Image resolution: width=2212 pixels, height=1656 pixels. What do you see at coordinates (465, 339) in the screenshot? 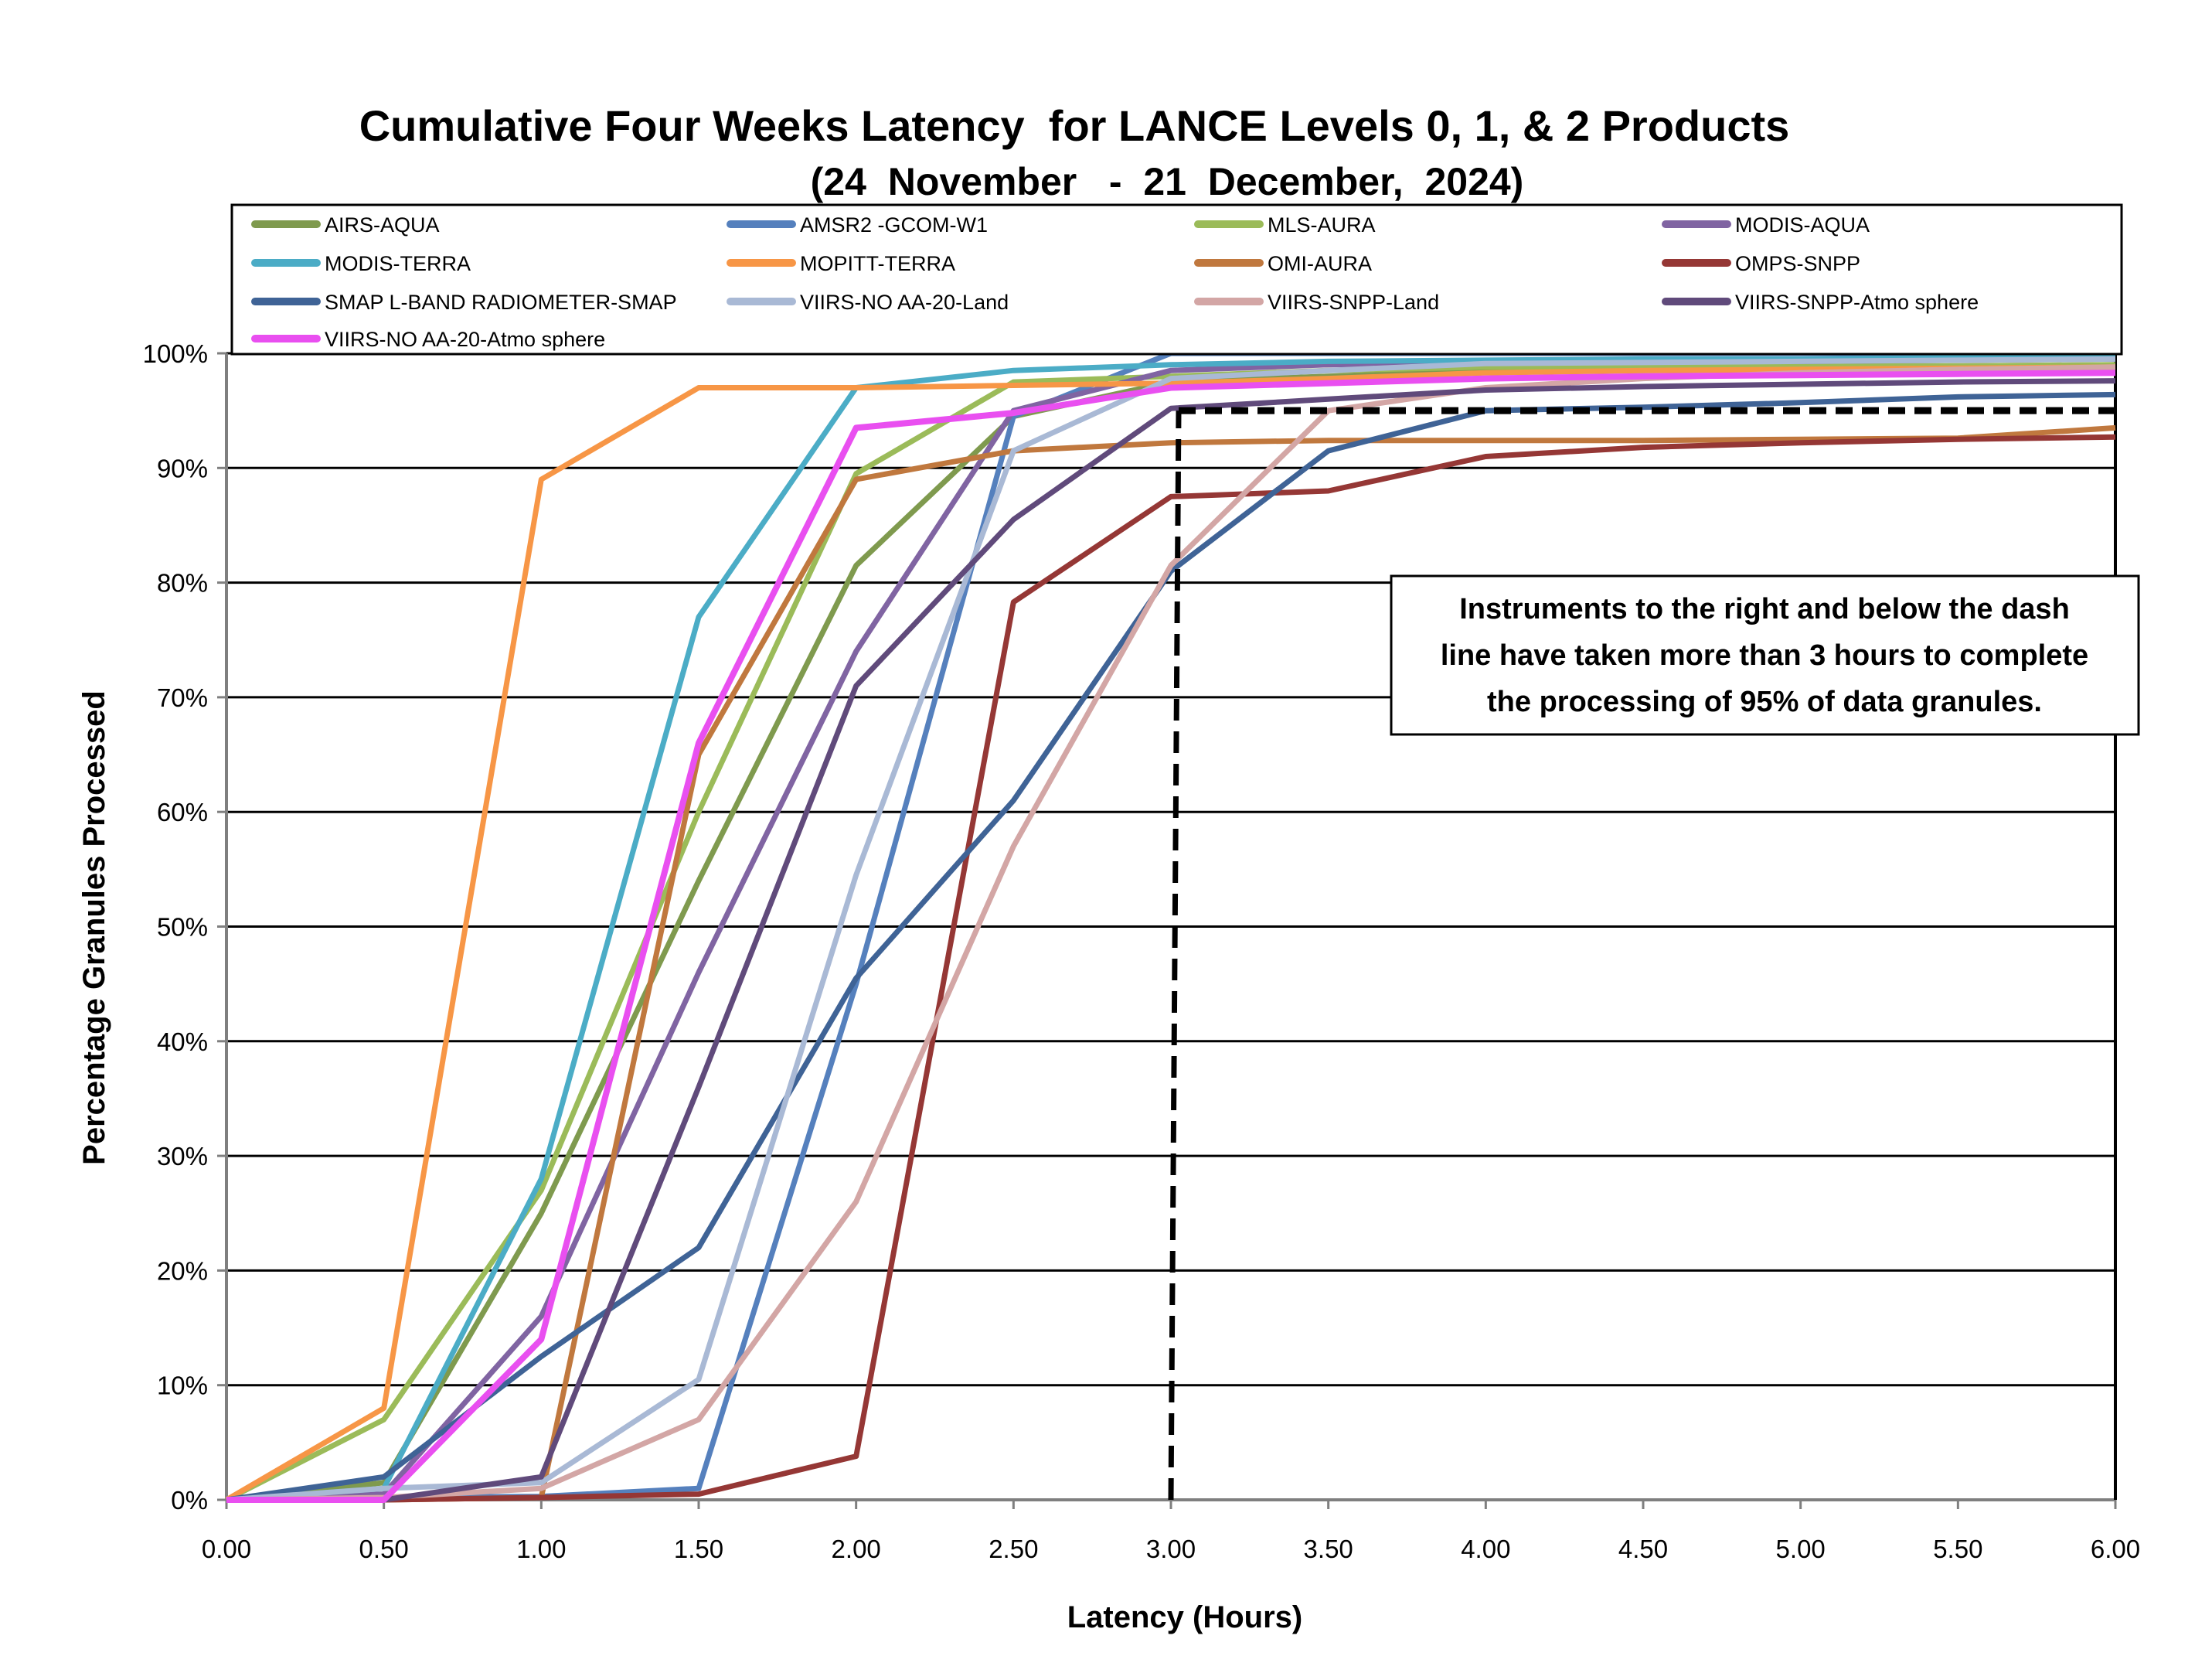
I see `legend-label: VIIRS-NO AA-20-Atmo sphere` at bounding box center [465, 339].